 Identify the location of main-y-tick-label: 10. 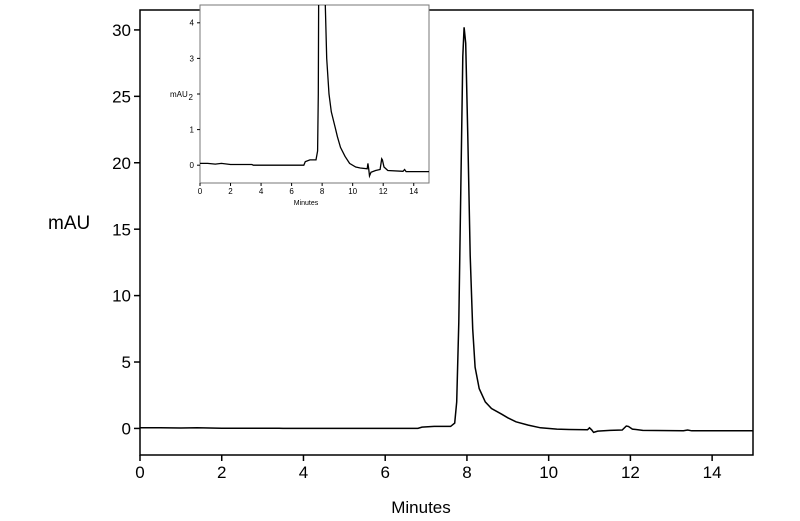
(121, 296).